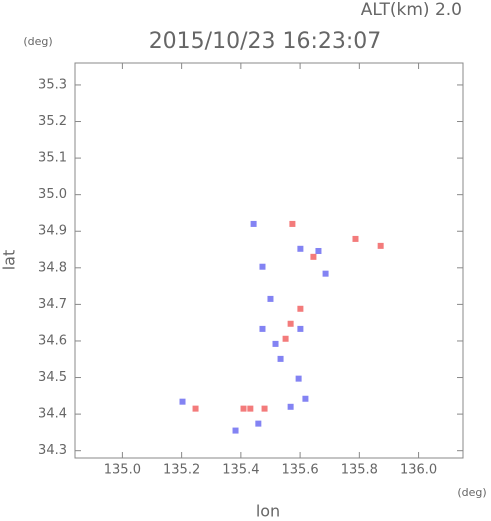  I want to click on x-tick-label: 135.8, so click(359, 470).